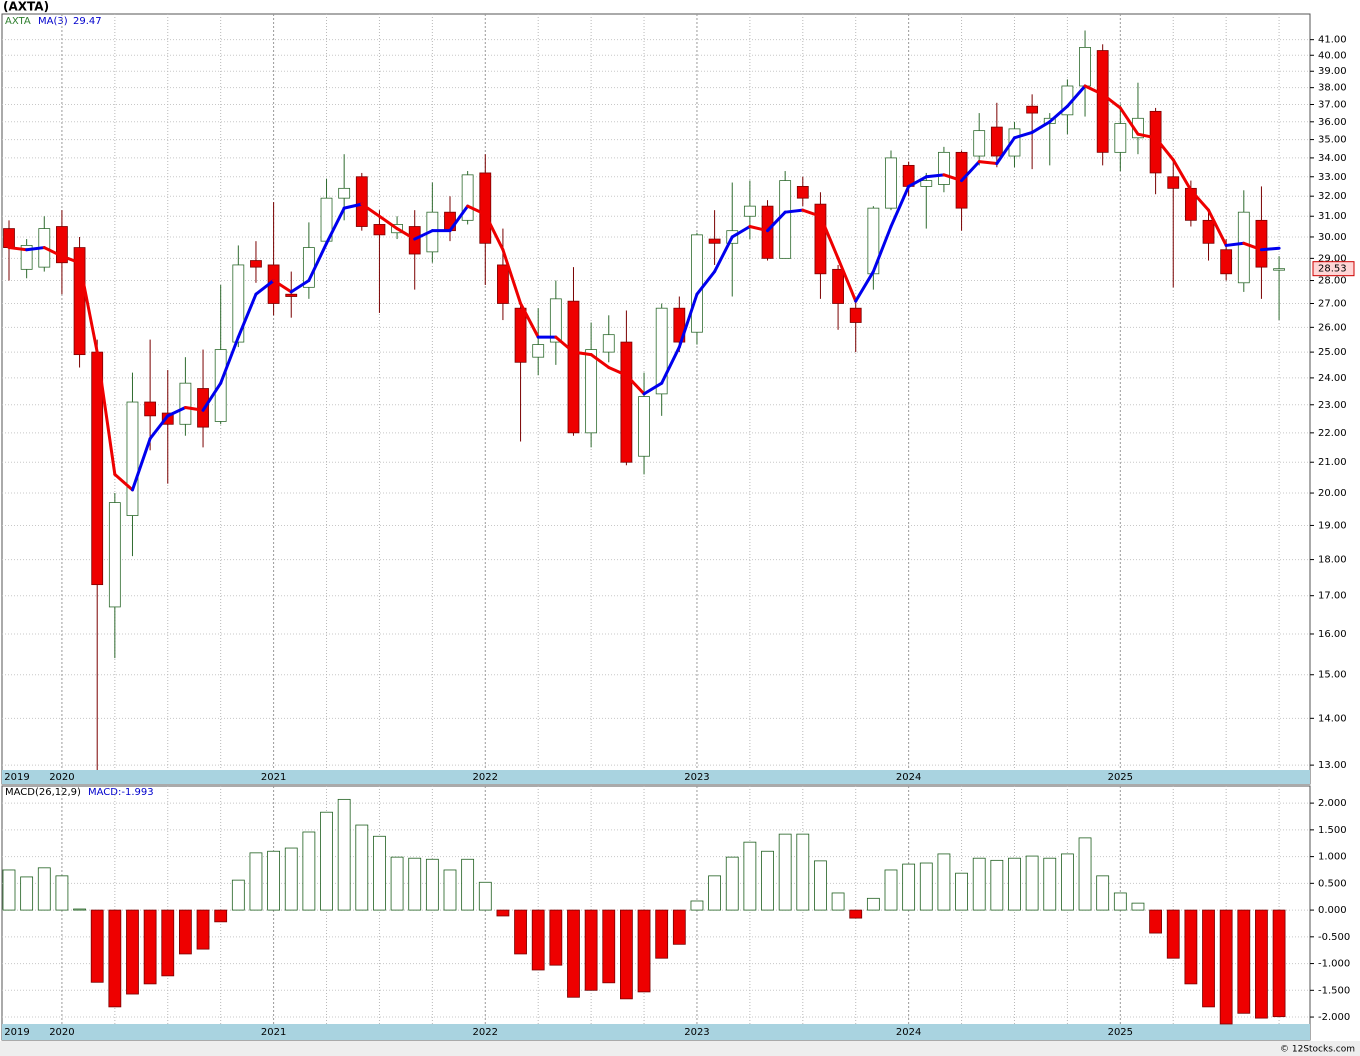 The image size is (1360, 1056). Describe the element at coordinates (1120, 777) in the screenshot. I see `x-tick-label: 2025` at that location.